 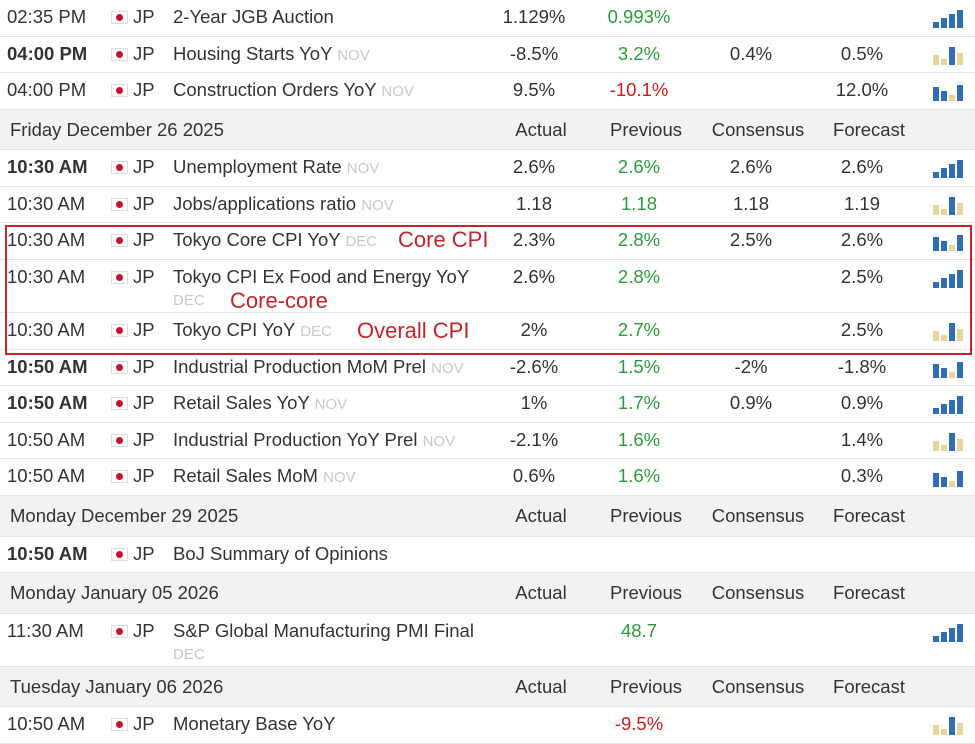 I want to click on forecast: -1.8%, so click(x=862, y=366).